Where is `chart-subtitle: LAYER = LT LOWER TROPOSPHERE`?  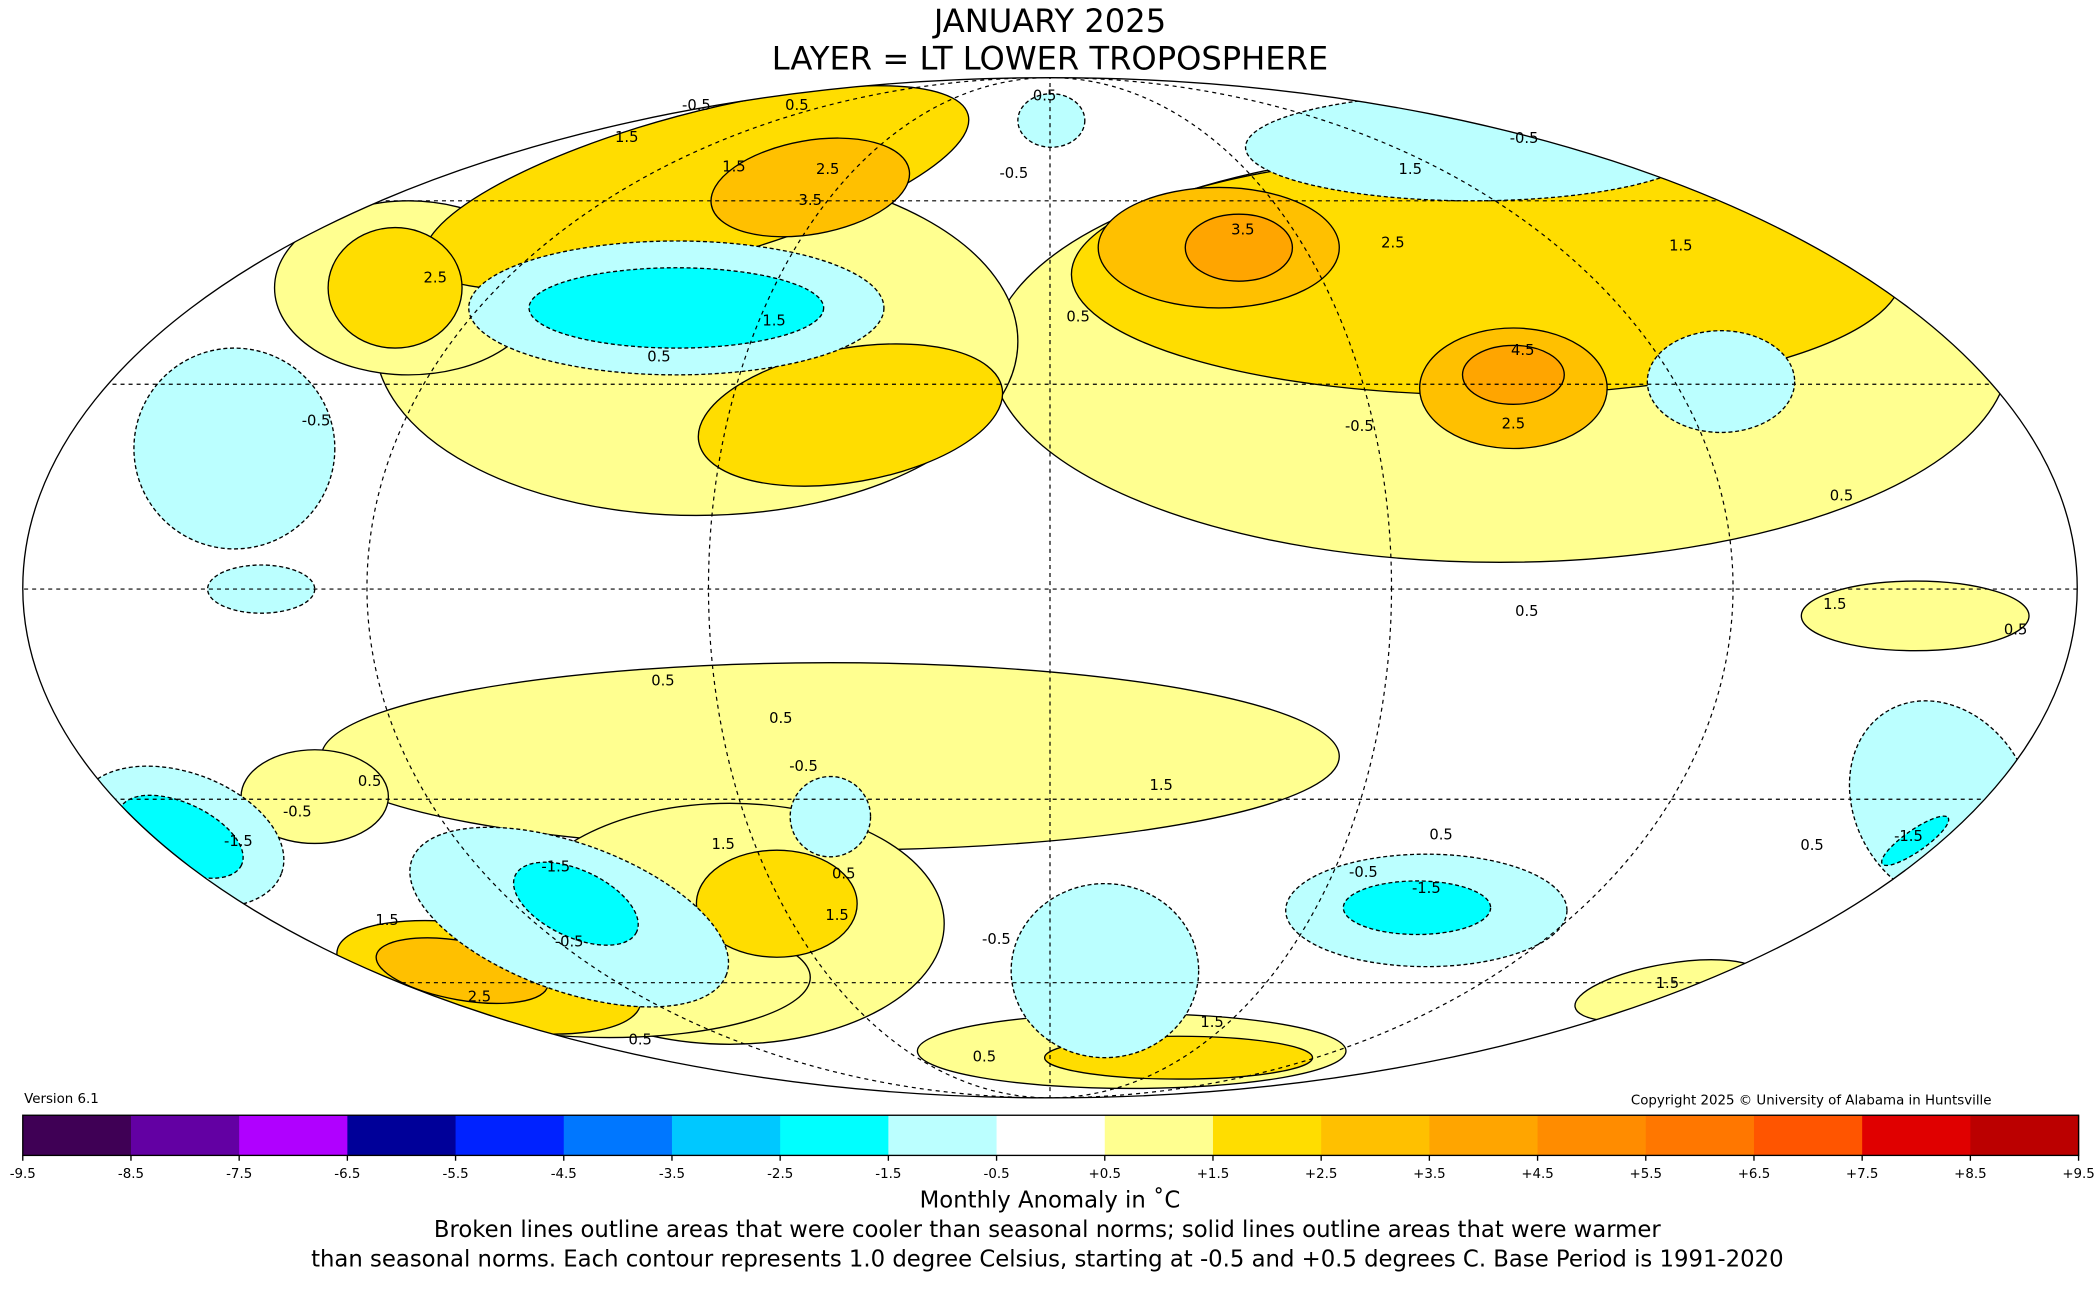
chart-subtitle: LAYER = LT LOWER TROPOSPHERE is located at coordinates (1050, 59).